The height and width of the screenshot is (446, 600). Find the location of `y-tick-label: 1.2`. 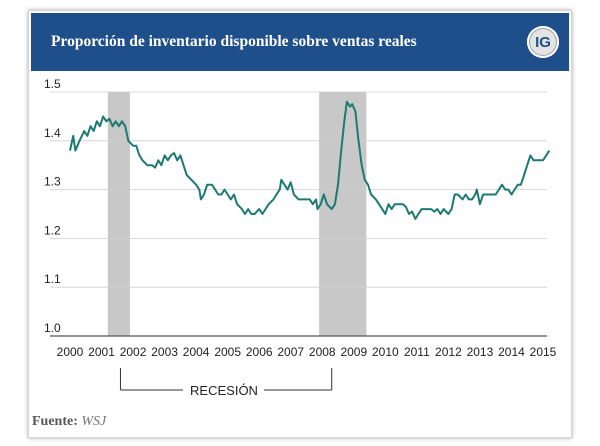

y-tick-label: 1.2 is located at coordinates (52, 230).